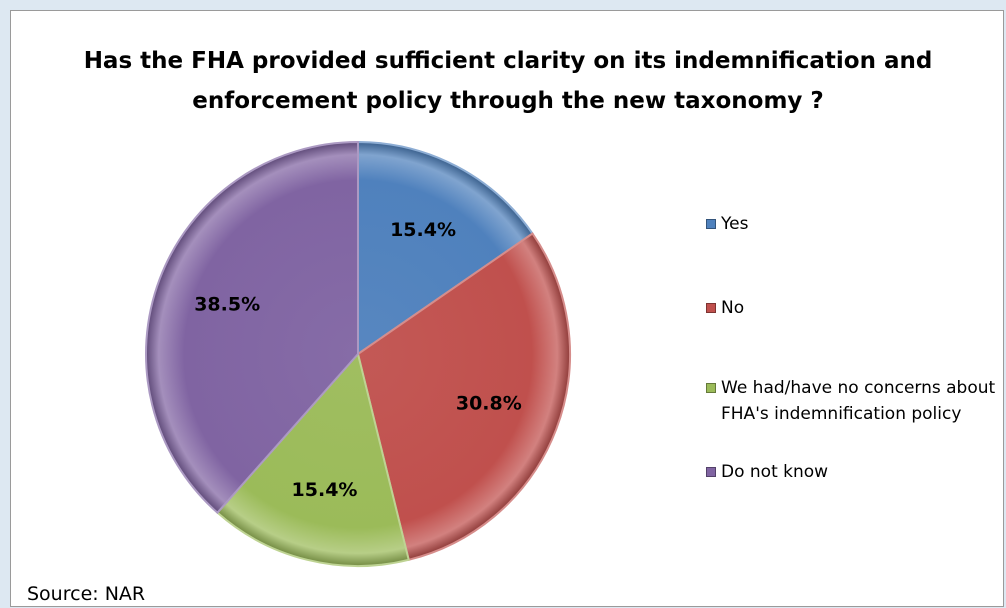 This screenshot has height=608, width=1006. Describe the element at coordinates (735, 224) in the screenshot. I see `legend-label-yes: Yes` at that location.